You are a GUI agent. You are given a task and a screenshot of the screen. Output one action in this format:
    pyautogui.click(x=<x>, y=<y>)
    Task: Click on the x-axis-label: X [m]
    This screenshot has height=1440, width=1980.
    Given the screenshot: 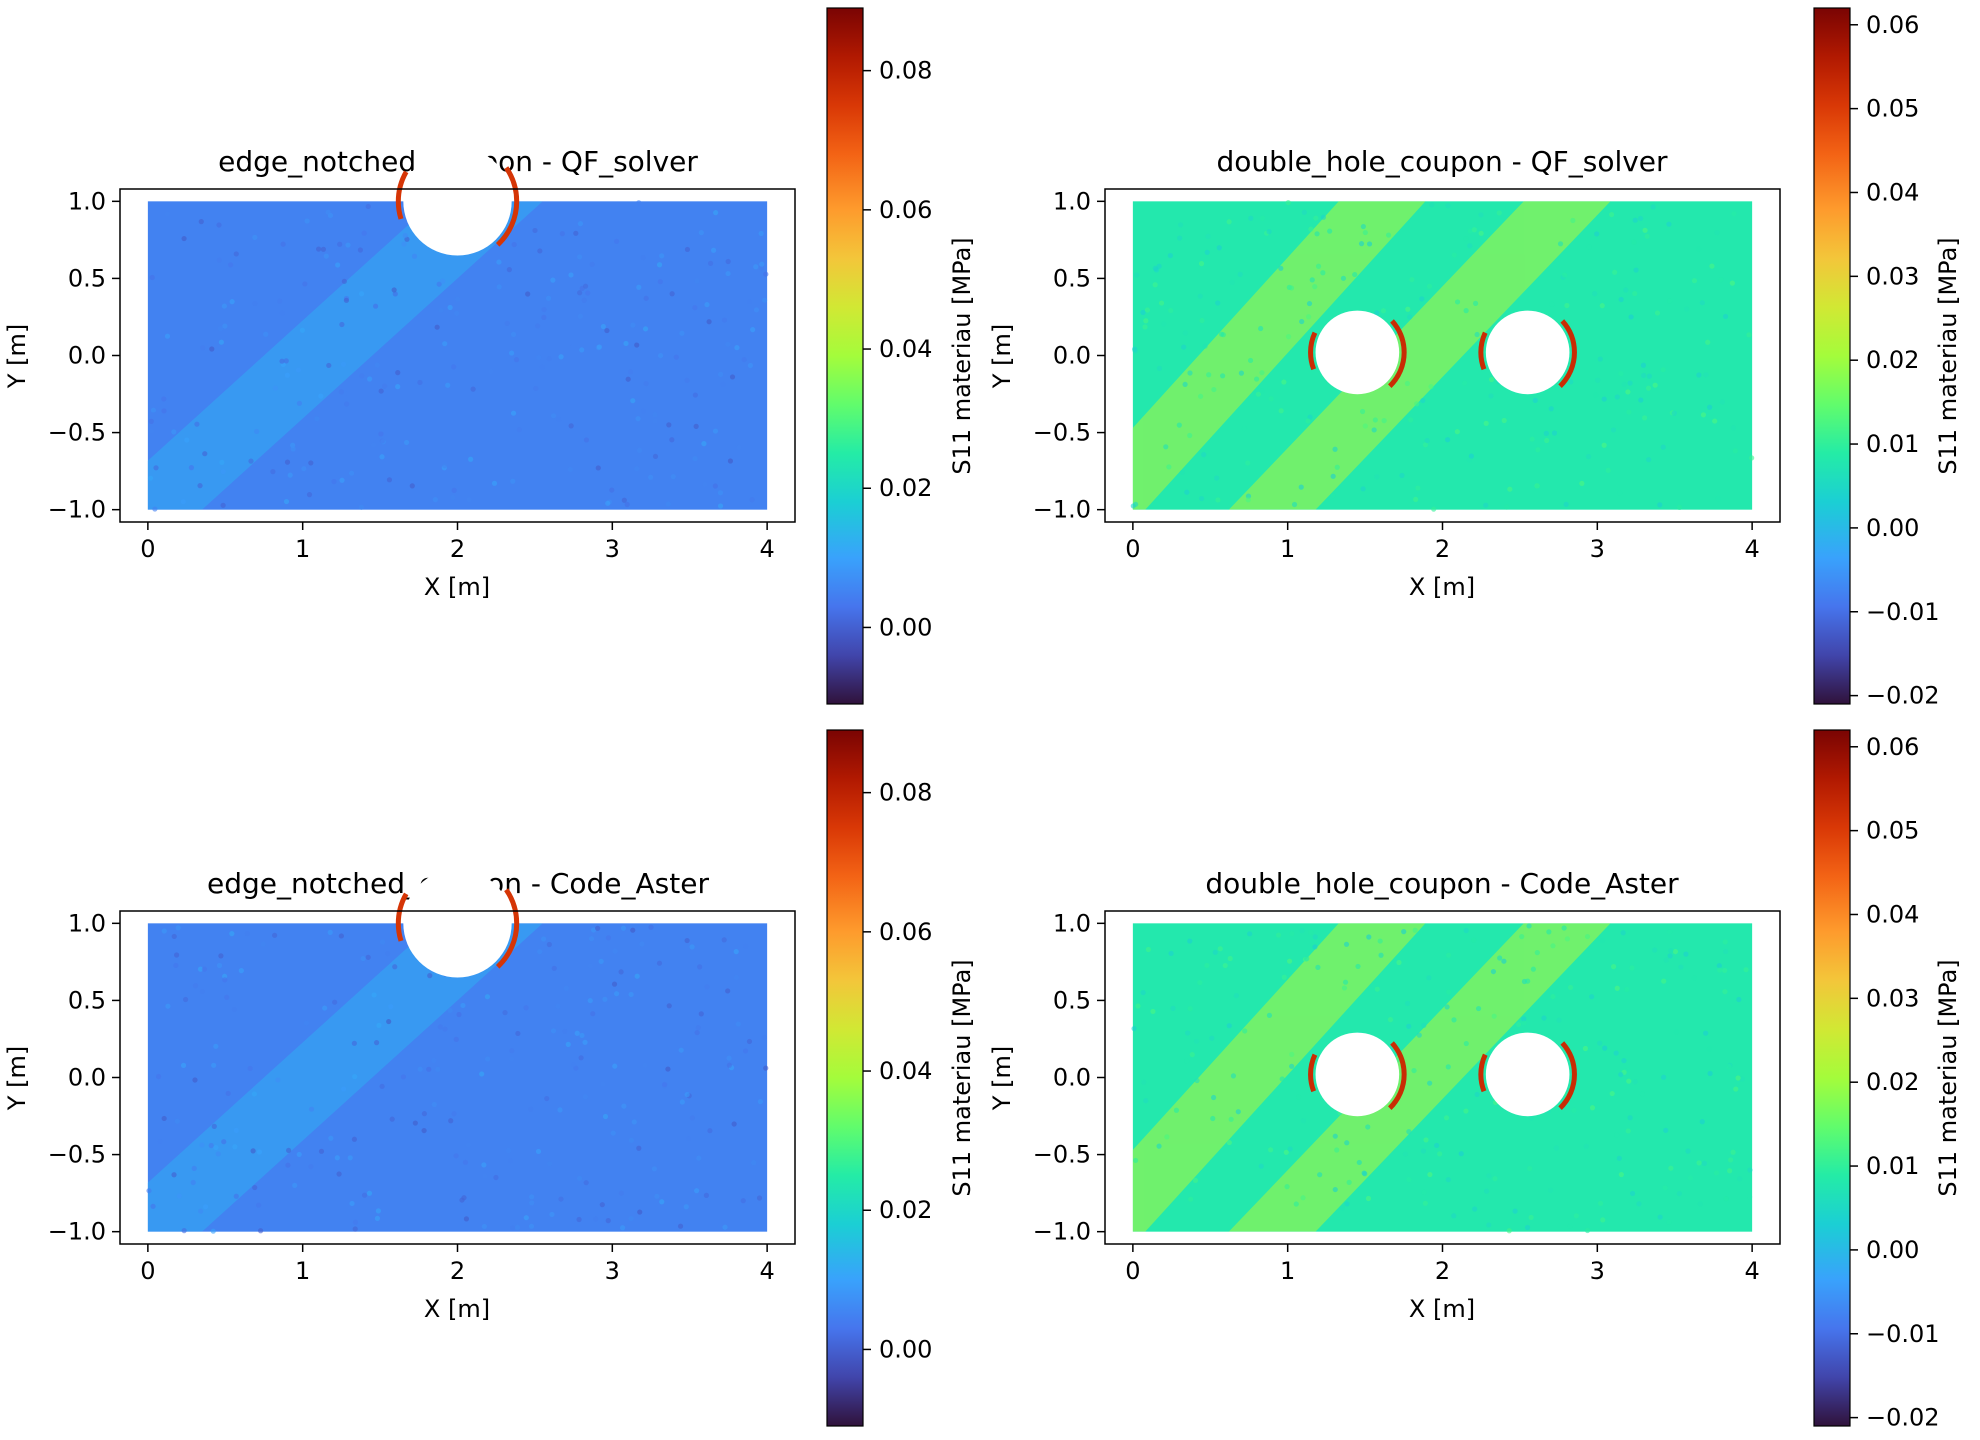 What is the action you would take?
    pyautogui.click(x=457, y=587)
    